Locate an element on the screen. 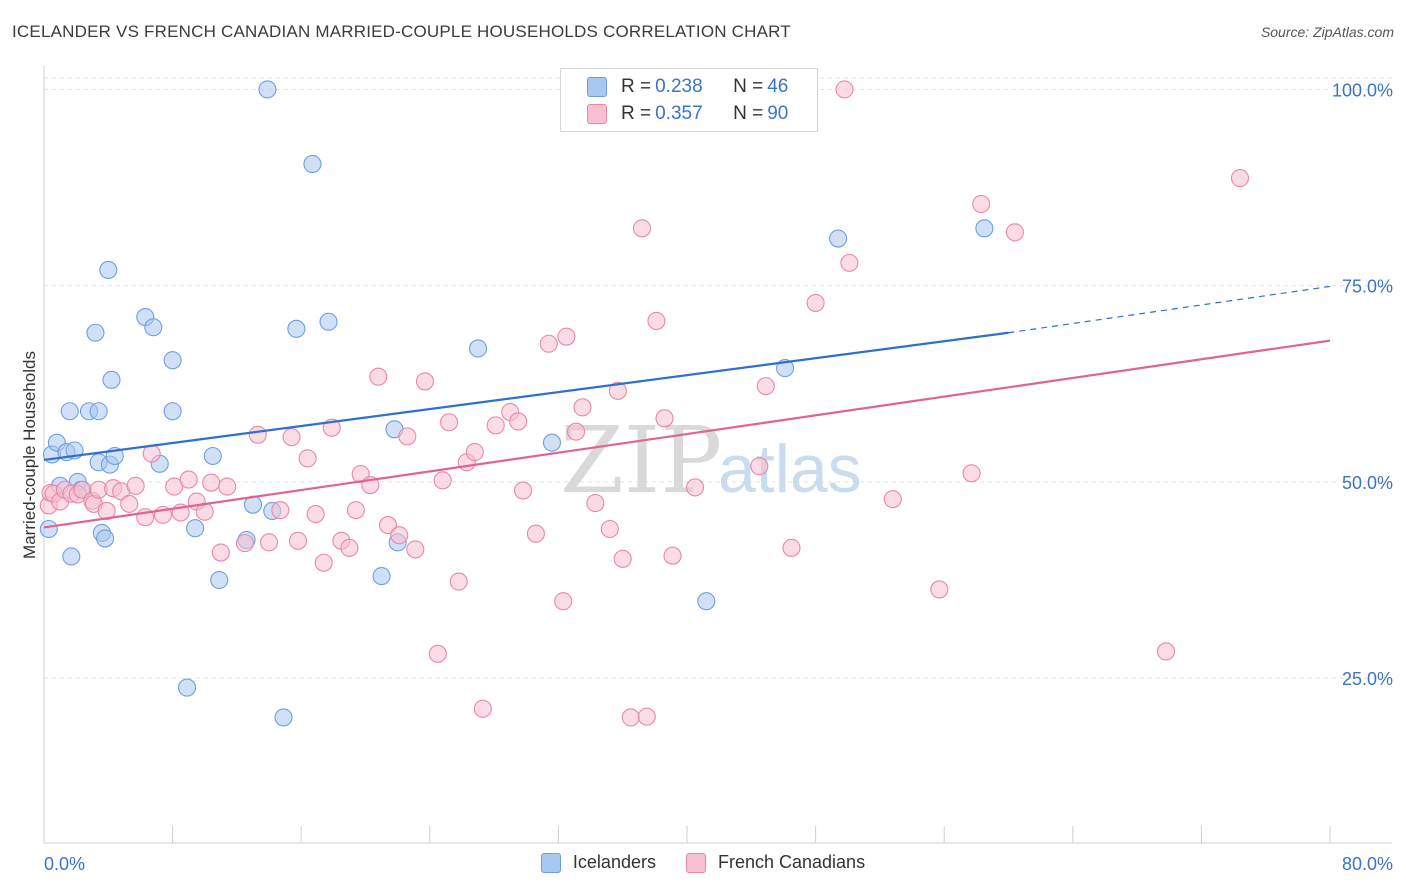 This screenshot has width=1406, height=892. bottom-legend-label: French Canadians is located at coordinates (791, 862).